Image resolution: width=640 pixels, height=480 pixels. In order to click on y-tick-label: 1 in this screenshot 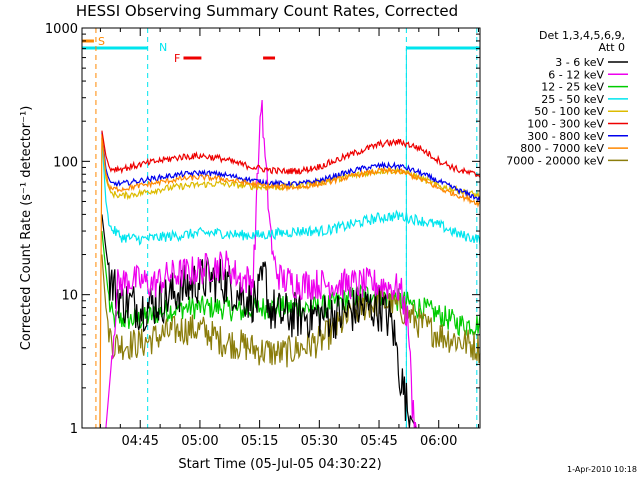, I will do `click(74, 429)`.